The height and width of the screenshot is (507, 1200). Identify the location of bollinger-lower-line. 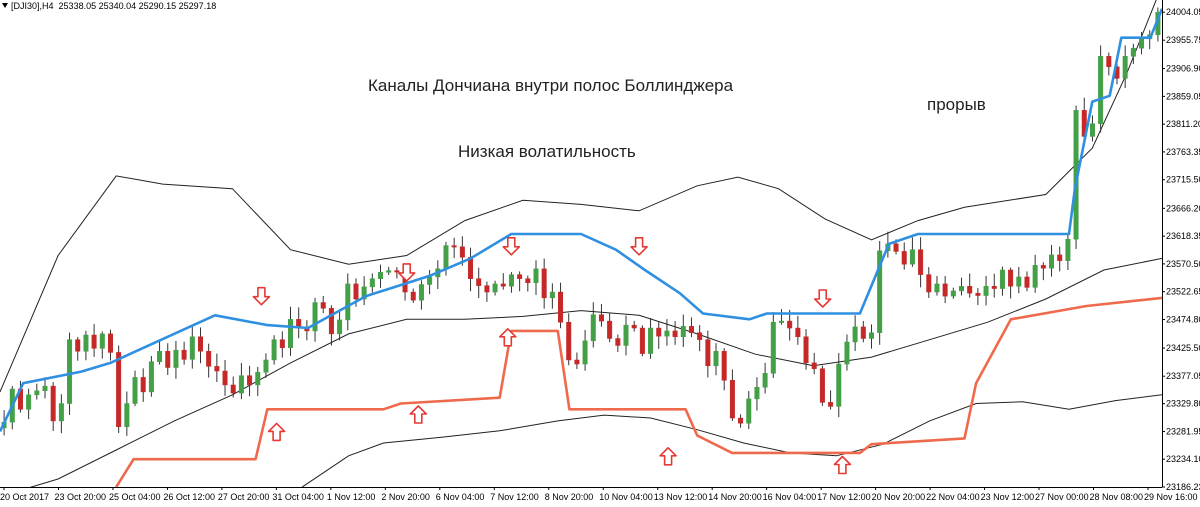
(731, 440).